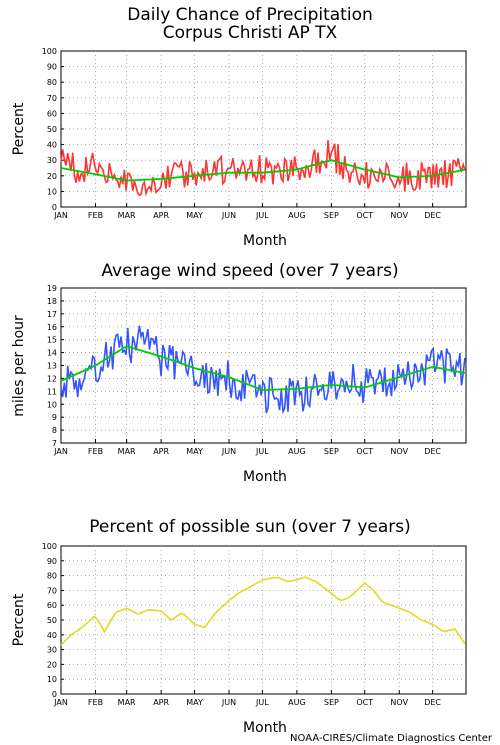  Describe the element at coordinates (52, 301) in the screenshot. I see `y-tick-label: 18` at that location.